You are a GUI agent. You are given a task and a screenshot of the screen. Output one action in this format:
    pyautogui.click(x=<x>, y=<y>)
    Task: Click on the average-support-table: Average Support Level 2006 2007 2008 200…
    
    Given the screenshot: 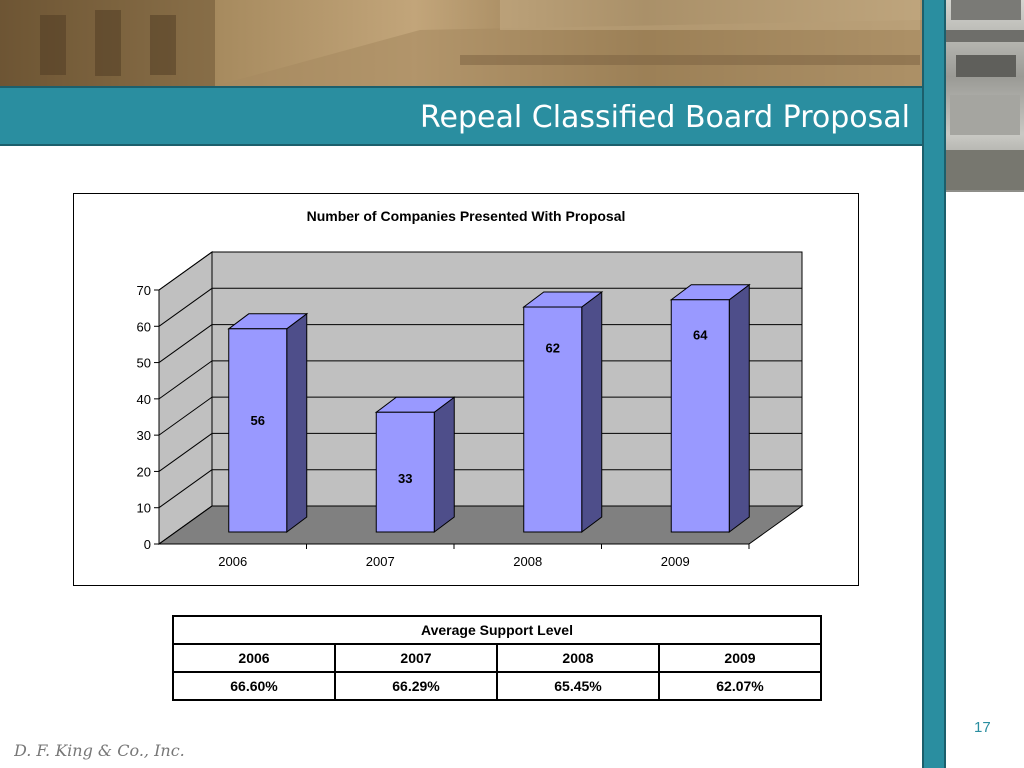 What is the action you would take?
    pyautogui.click(x=497, y=658)
    